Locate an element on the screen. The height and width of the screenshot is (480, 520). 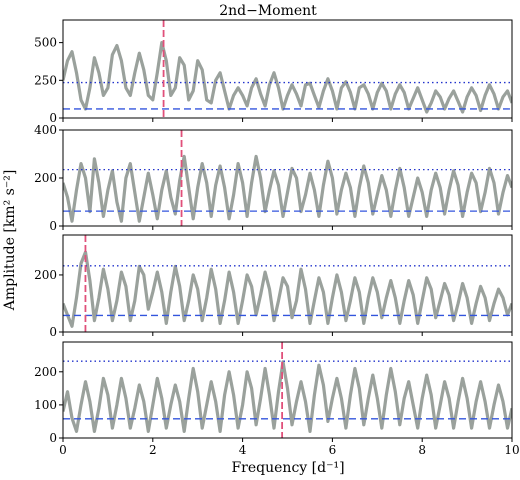
chart-title: 2nd−Moment is located at coordinates (268, 11).